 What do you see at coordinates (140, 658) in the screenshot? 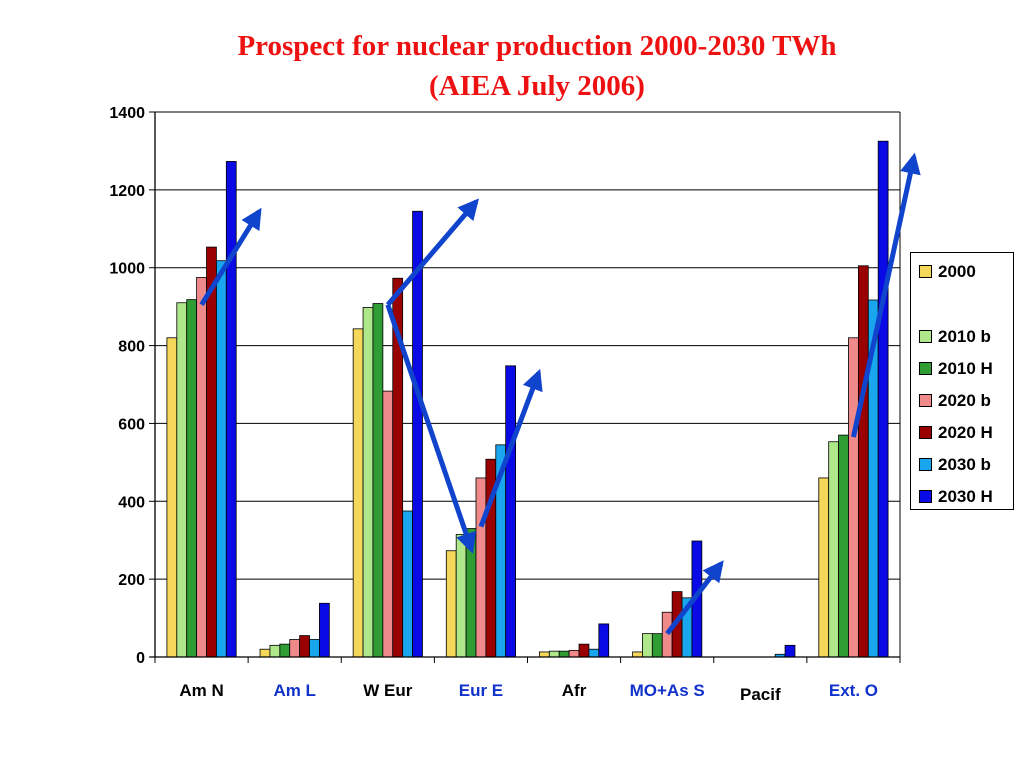
I see `y-tick-label: 0` at bounding box center [140, 658].